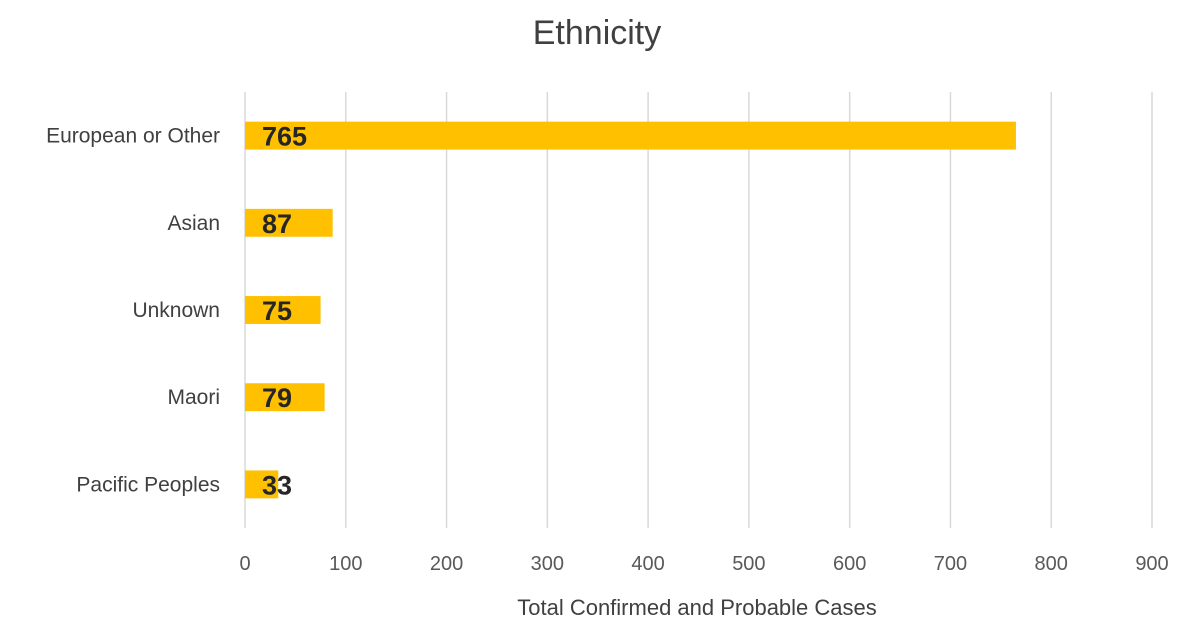 This screenshot has width=1180, height=623. I want to click on data-label: 33, so click(277, 485).